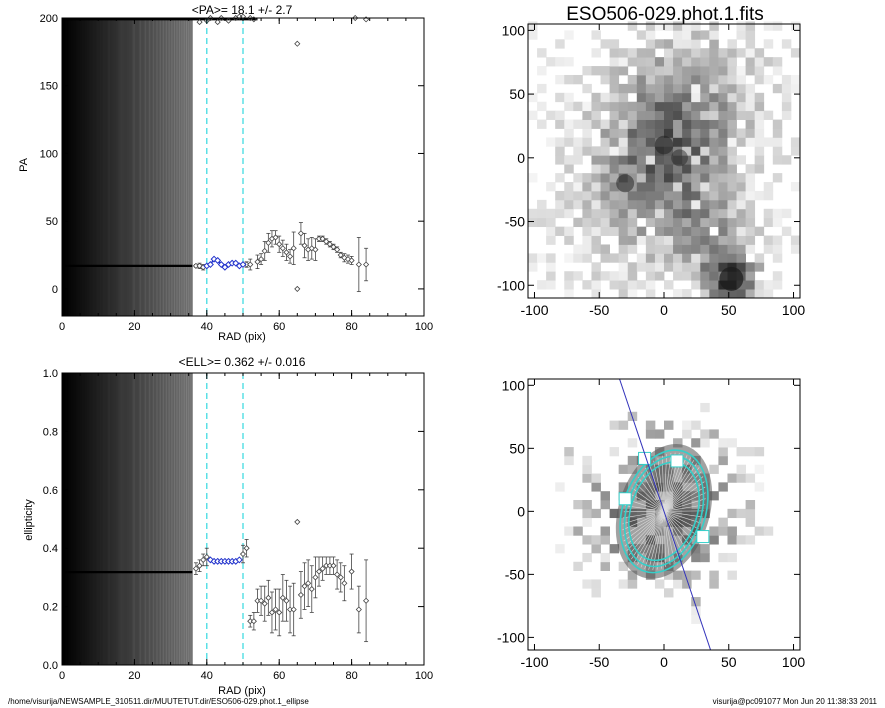 The width and height of the screenshot is (885, 708). Describe the element at coordinates (250, 18) in the screenshot. I see `pa-top-marker` at that location.